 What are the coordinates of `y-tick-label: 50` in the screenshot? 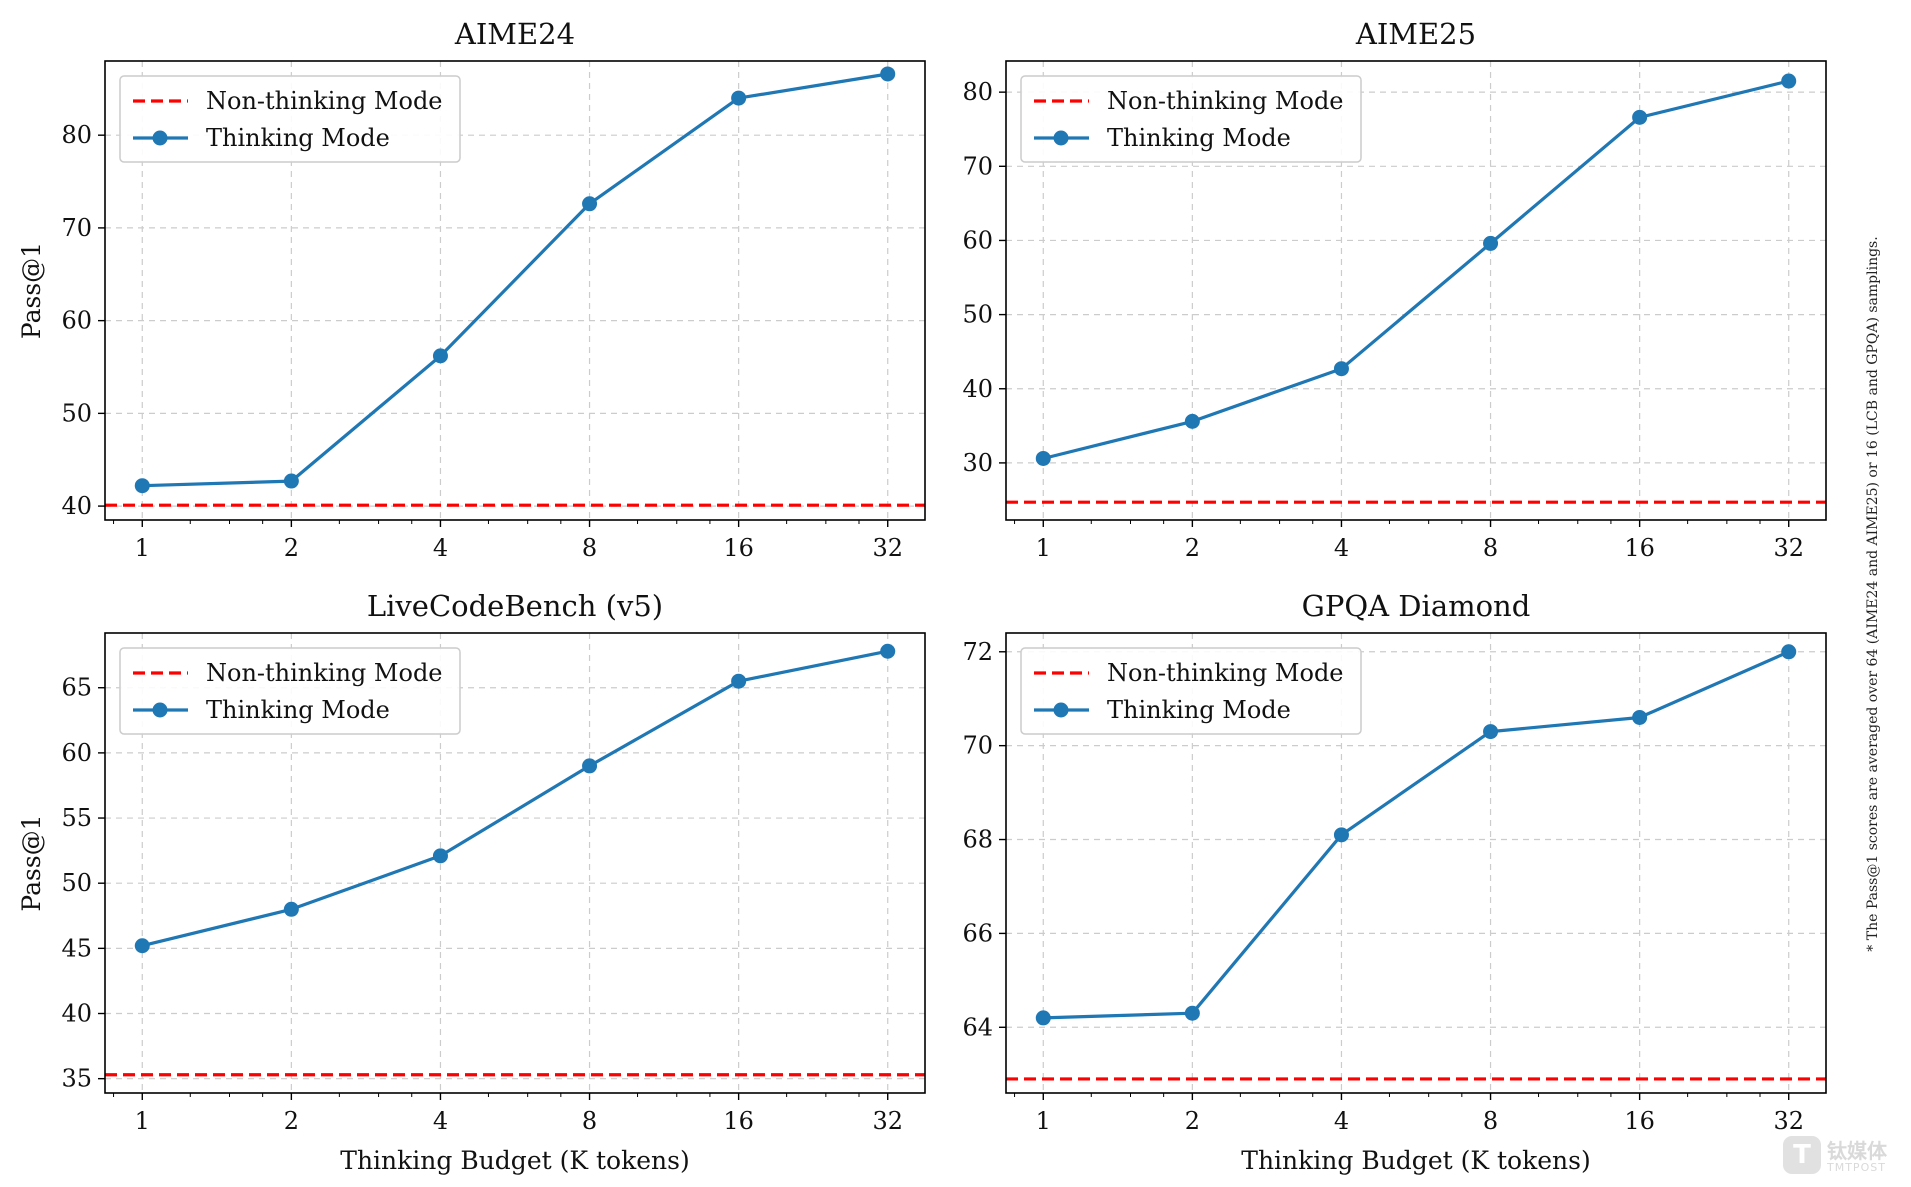 It's located at (977, 315).